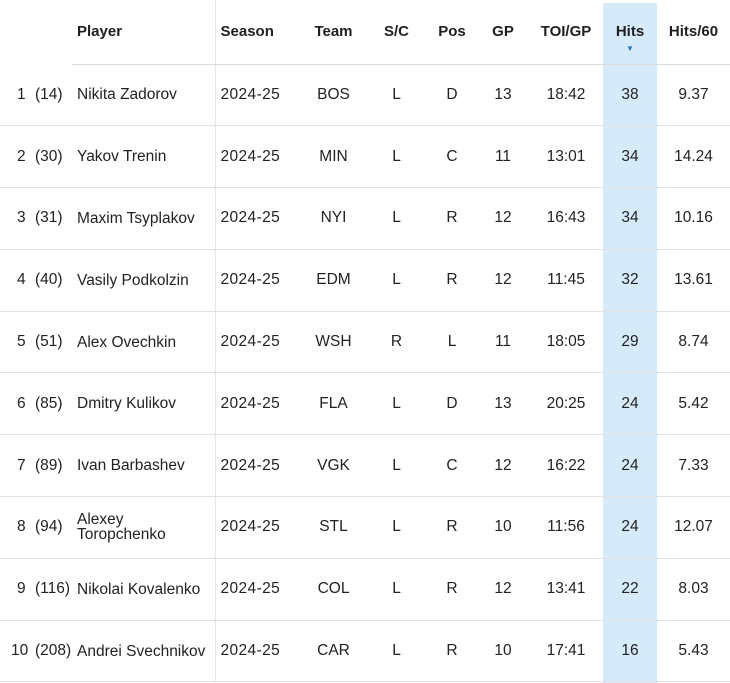 Image resolution: width=730 pixels, height=683 pixels. What do you see at coordinates (452, 32) in the screenshot?
I see `header-position: Pos` at bounding box center [452, 32].